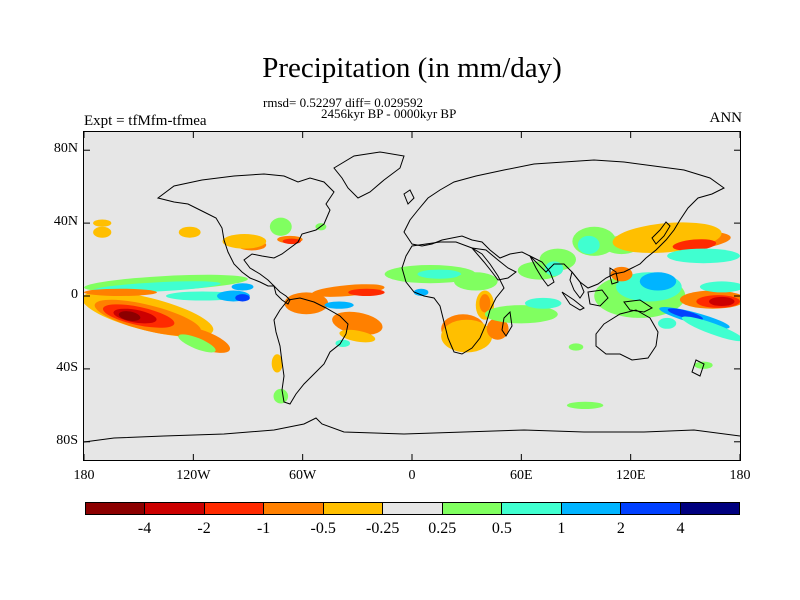 Image resolution: width=800 pixels, height=600 pixels. What do you see at coordinates (541, 270) in the screenshot?
I see `coastline-india` at bounding box center [541, 270].